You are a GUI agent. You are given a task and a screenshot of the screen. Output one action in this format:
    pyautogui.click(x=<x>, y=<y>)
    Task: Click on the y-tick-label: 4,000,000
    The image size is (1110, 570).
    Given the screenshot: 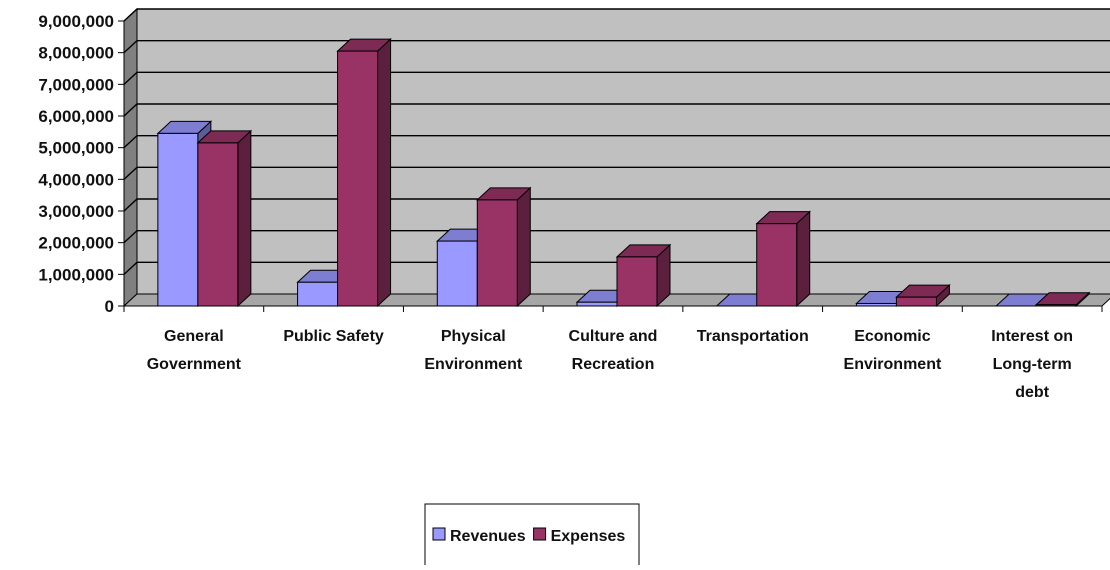 What is the action you would take?
    pyautogui.click(x=76, y=179)
    